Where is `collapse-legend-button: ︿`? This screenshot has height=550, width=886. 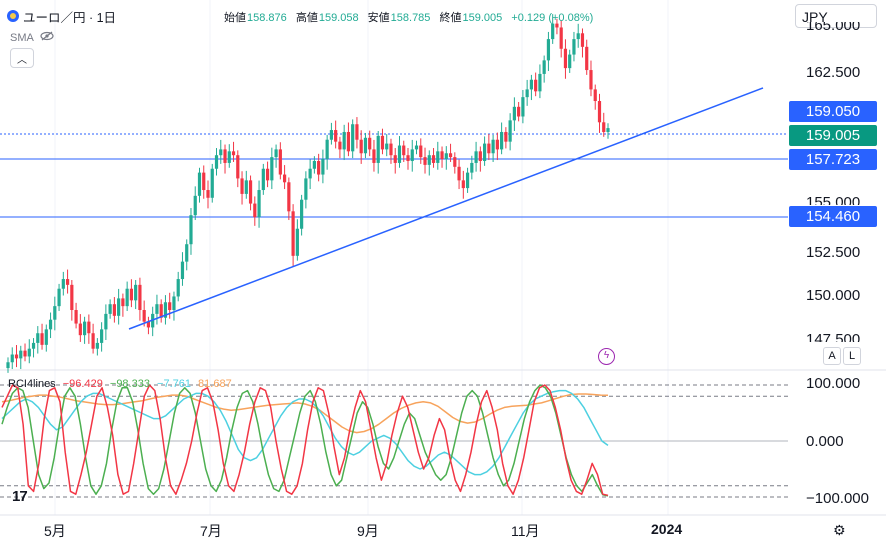
collapse-legend-button: ︿ is located at coordinates (22, 58).